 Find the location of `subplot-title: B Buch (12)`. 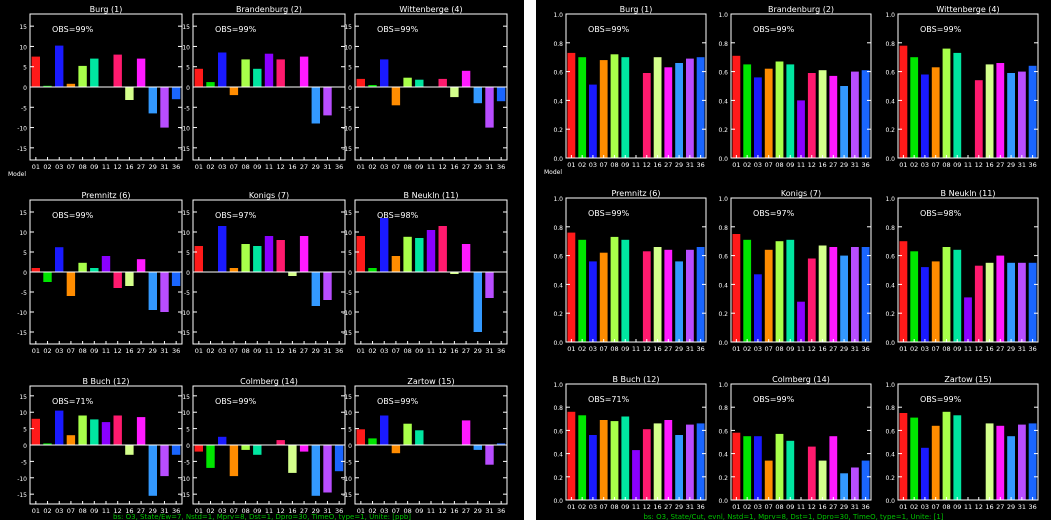

subplot-title: B Buch (12) is located at coordinates (635, 379).